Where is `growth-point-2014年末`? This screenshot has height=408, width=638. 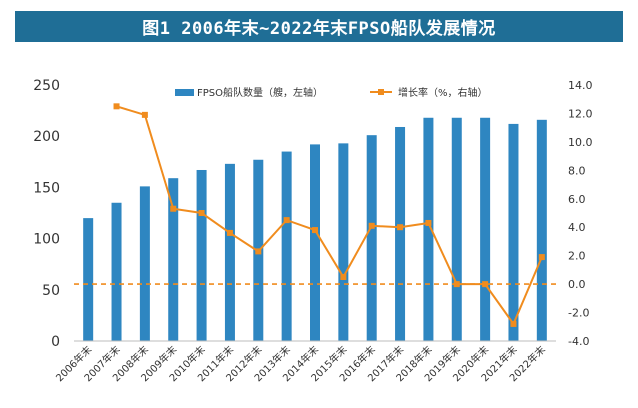
growth-point-2014年末 is located at coordinates (315, 230).